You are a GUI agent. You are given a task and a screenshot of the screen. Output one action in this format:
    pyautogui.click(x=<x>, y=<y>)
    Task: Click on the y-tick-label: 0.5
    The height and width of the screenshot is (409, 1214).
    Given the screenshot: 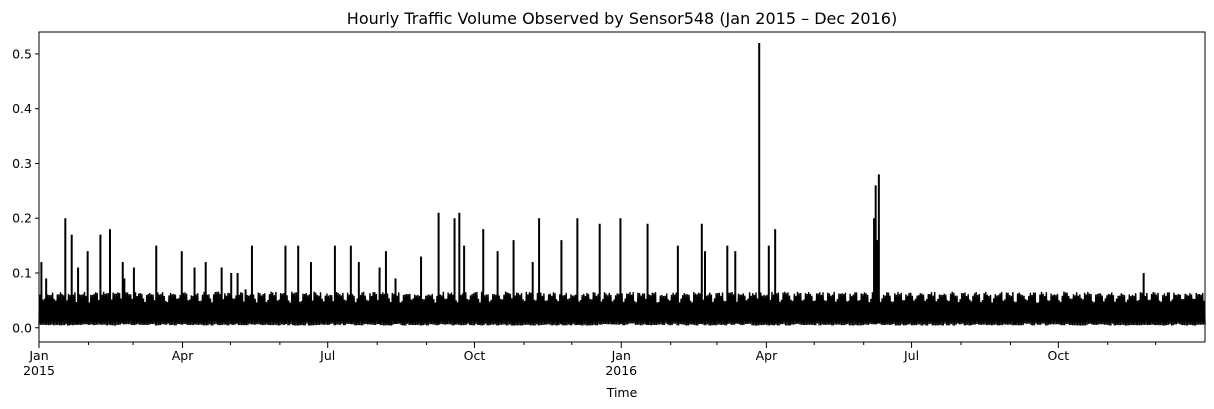 What is the action you would take?
    pyautogui.click(x=22, y=53)
    